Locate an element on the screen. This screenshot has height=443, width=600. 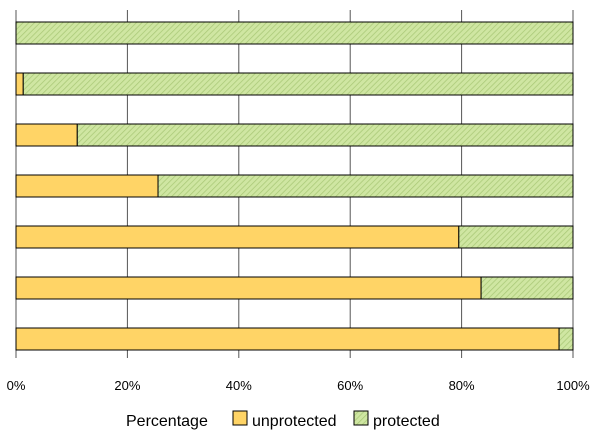
legend: Percentage unprotected protected is located at coordinates (283, 420).